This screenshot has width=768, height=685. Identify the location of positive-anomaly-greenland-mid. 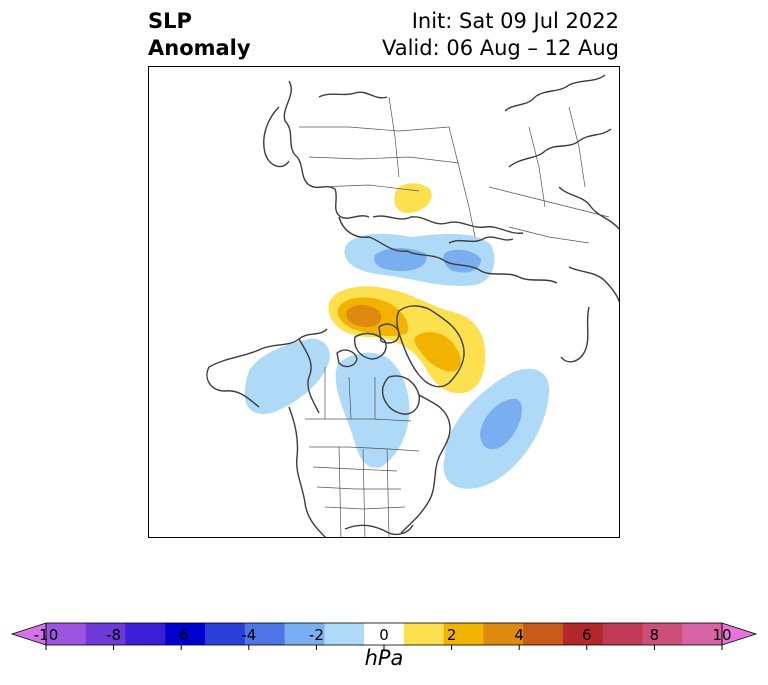
(437, 352).